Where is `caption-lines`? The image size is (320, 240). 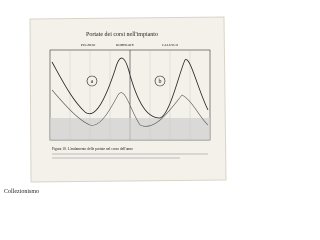
caption-lines is located at coordinates (130, 156).